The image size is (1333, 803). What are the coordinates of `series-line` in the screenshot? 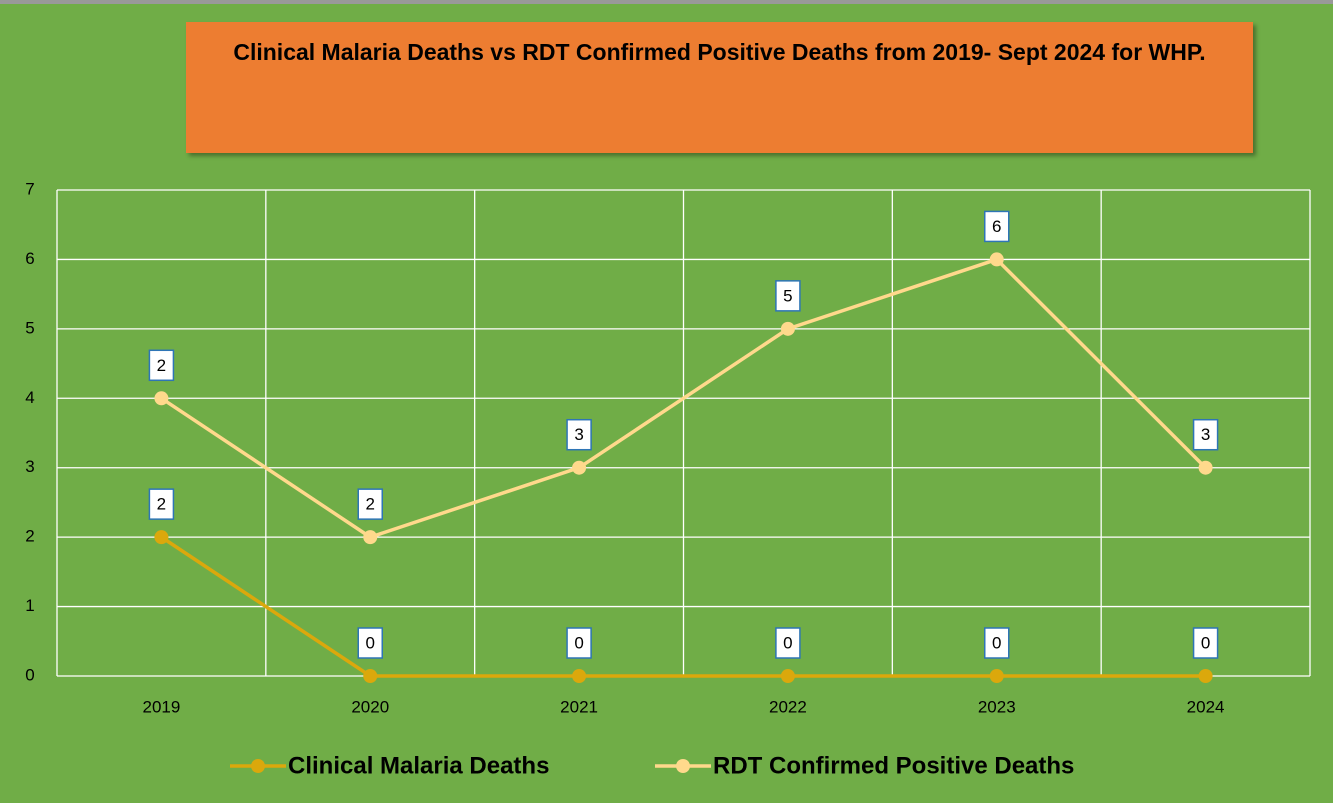 It's located at (683, 606).